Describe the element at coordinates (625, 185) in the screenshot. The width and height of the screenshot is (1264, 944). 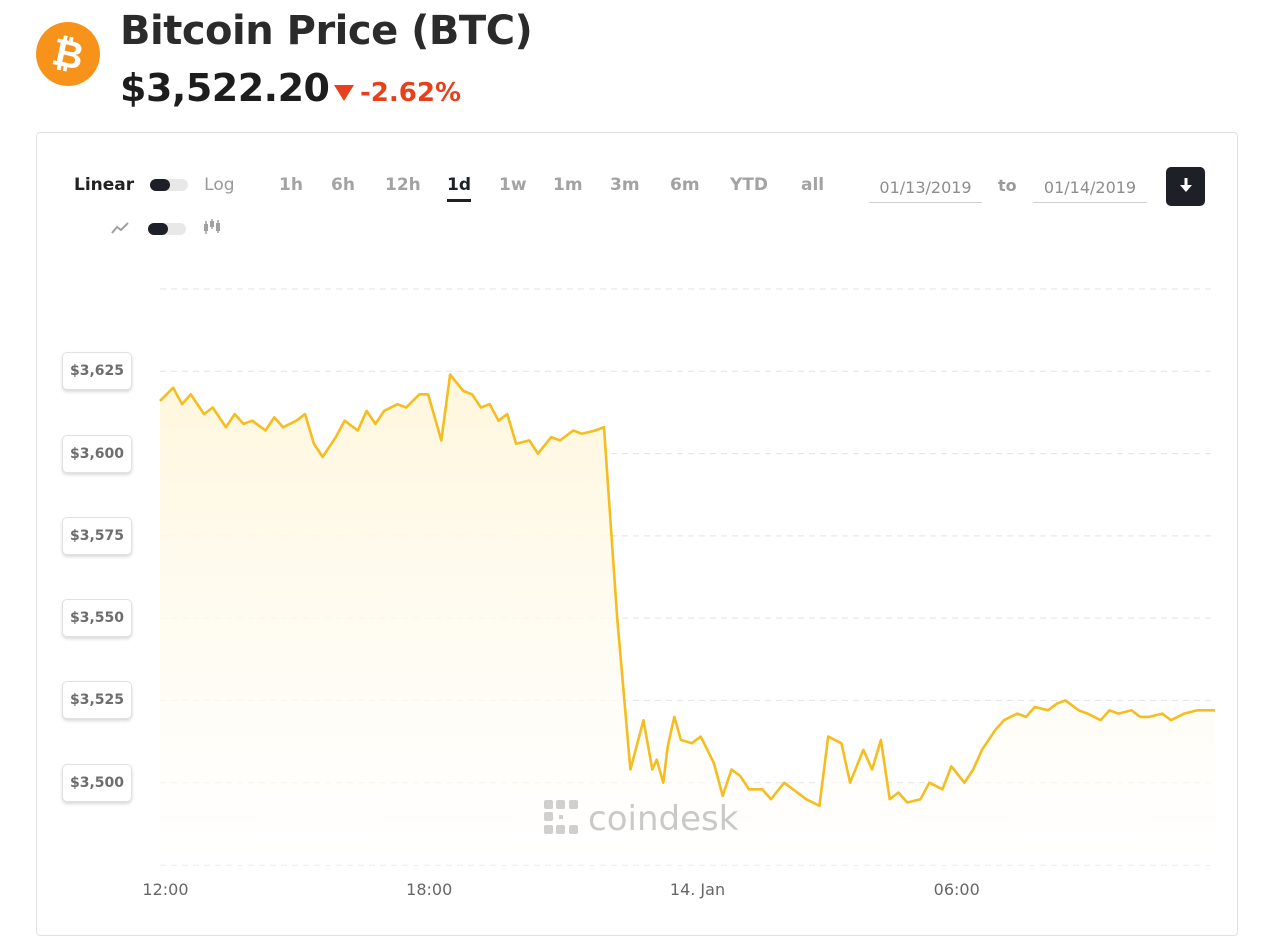
I see `range-3m: 3m` at that location.